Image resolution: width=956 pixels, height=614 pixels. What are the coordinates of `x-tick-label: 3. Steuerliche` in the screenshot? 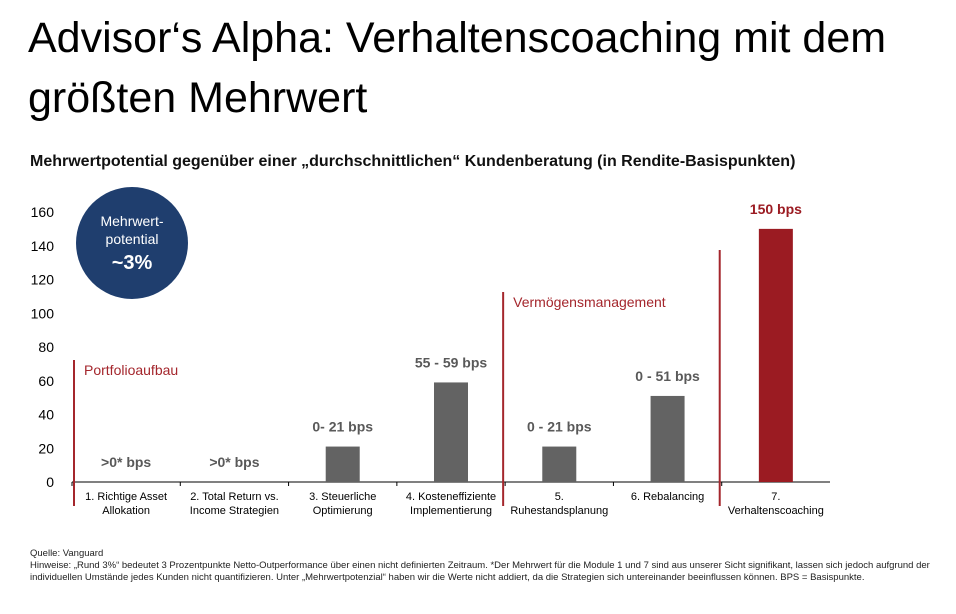 It's located at (342, 497).